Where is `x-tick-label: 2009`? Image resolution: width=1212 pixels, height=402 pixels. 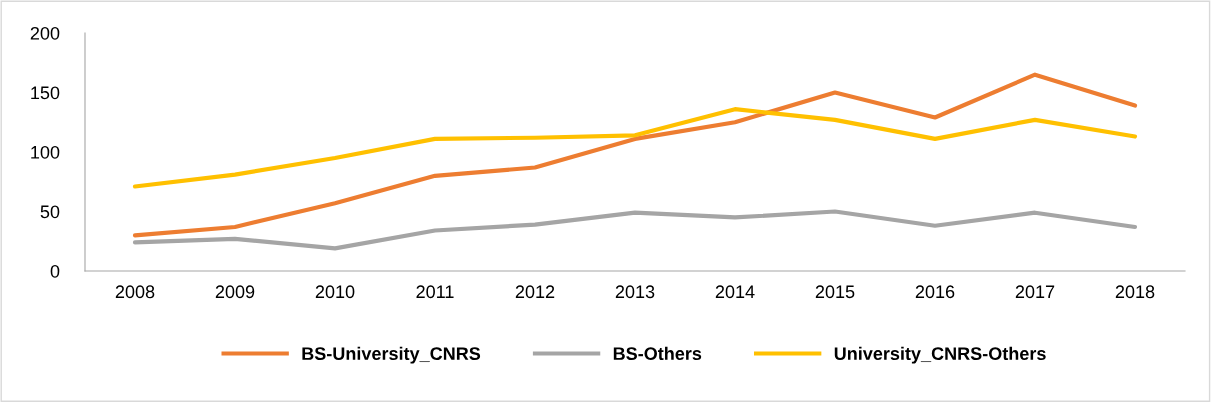
x-tick-label: 2009 is located at coordinates (235, 292).